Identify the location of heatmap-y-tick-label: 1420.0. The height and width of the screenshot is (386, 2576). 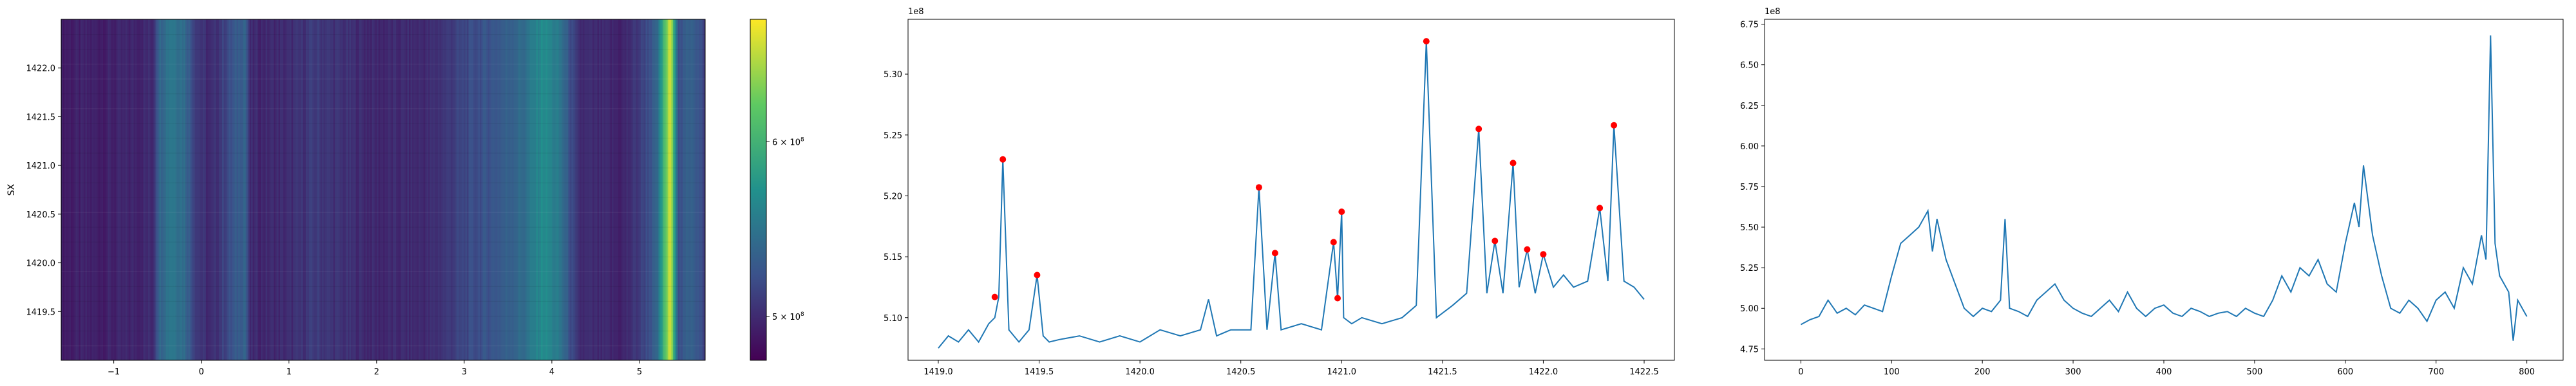
(41, 264).